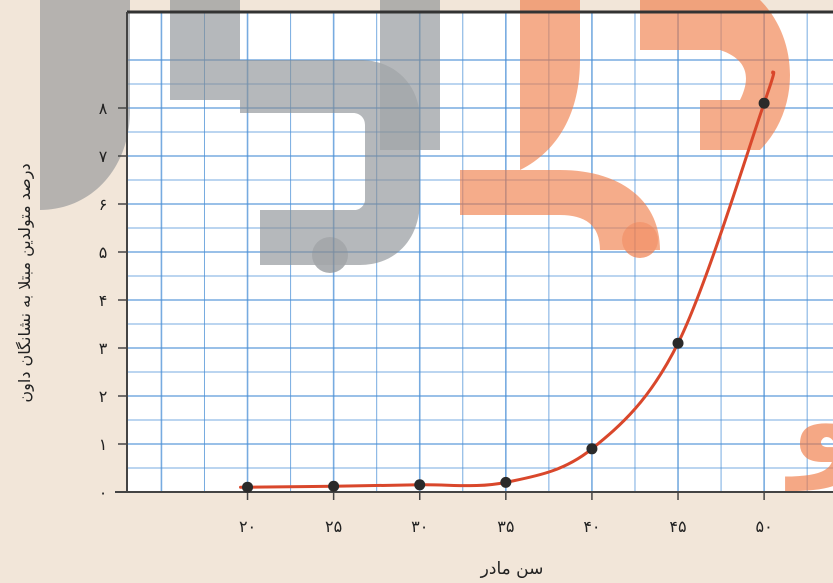 The image size is (833, 583). Describe the element at coordinates (505, 496) in the screenshot. I see `x-tick-marks` at that location.